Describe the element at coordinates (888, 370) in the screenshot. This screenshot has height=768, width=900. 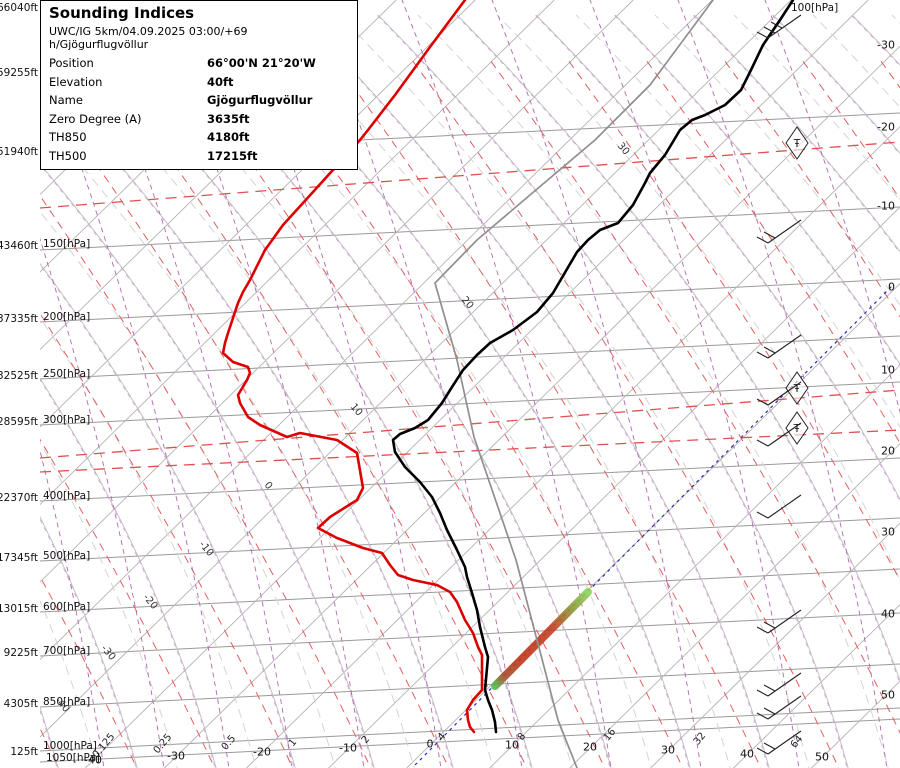
I see `right-temp-tick-label: 10` at that location.